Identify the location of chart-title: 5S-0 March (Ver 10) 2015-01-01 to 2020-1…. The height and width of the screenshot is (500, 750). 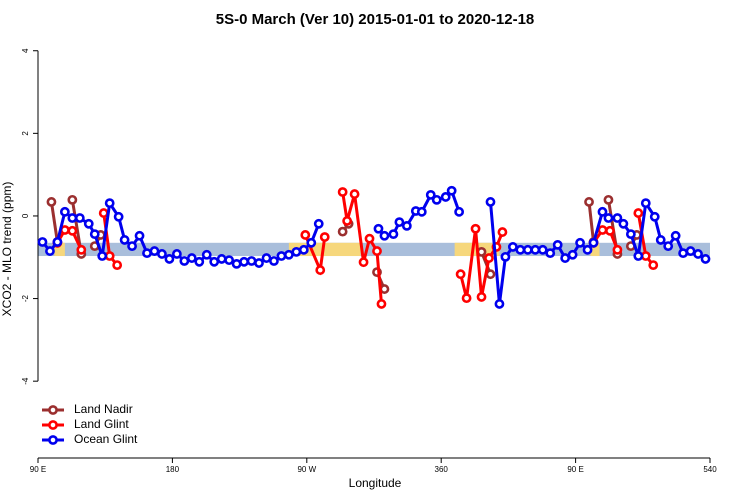
(375, 19).